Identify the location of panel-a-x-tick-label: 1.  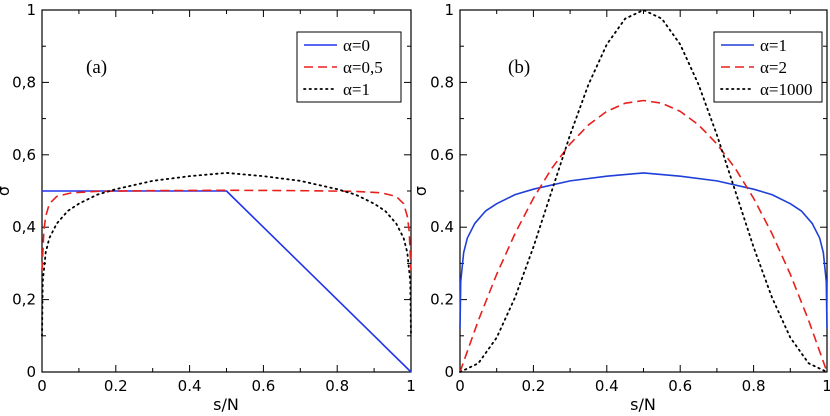
(411, 386).